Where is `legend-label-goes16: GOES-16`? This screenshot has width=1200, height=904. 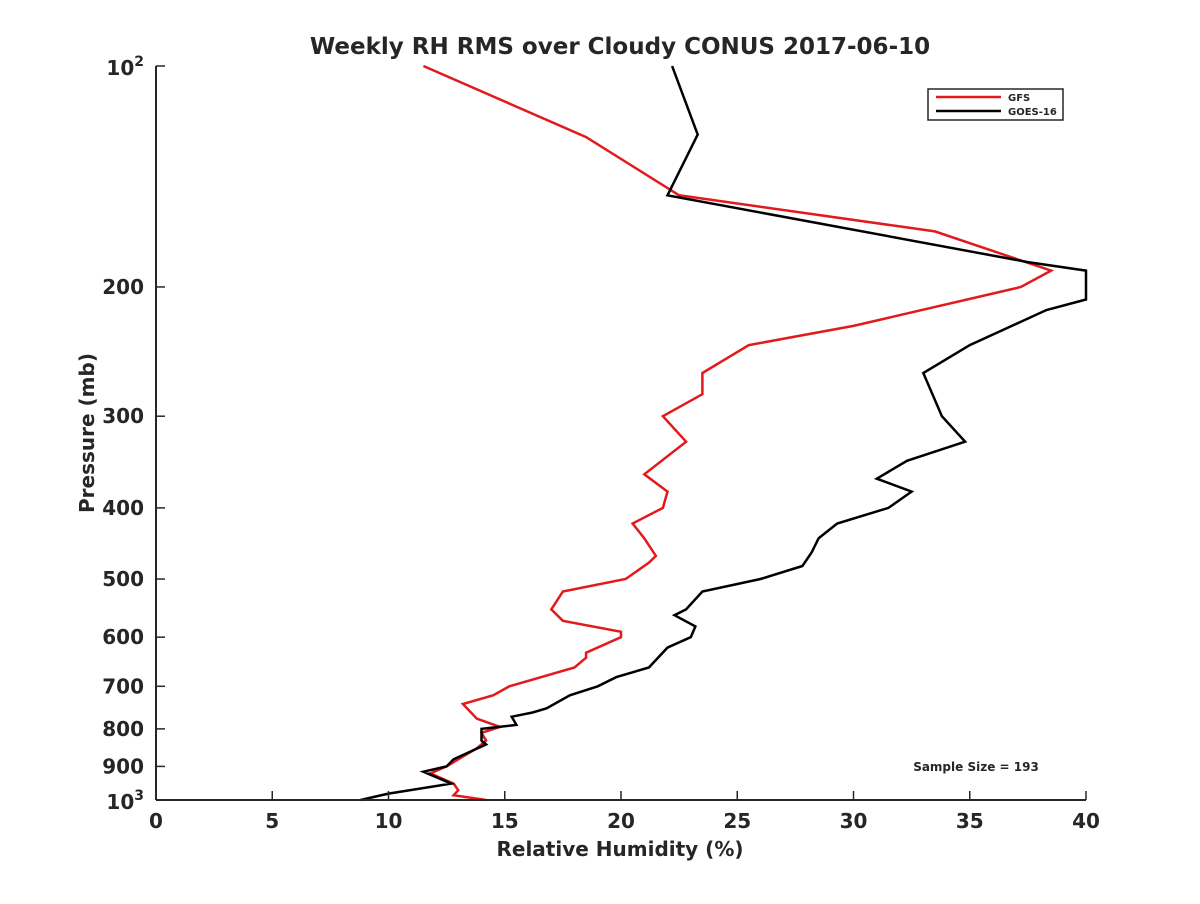
legend-label-goes16: GOES-16 is located at coordinates (1032, 112).